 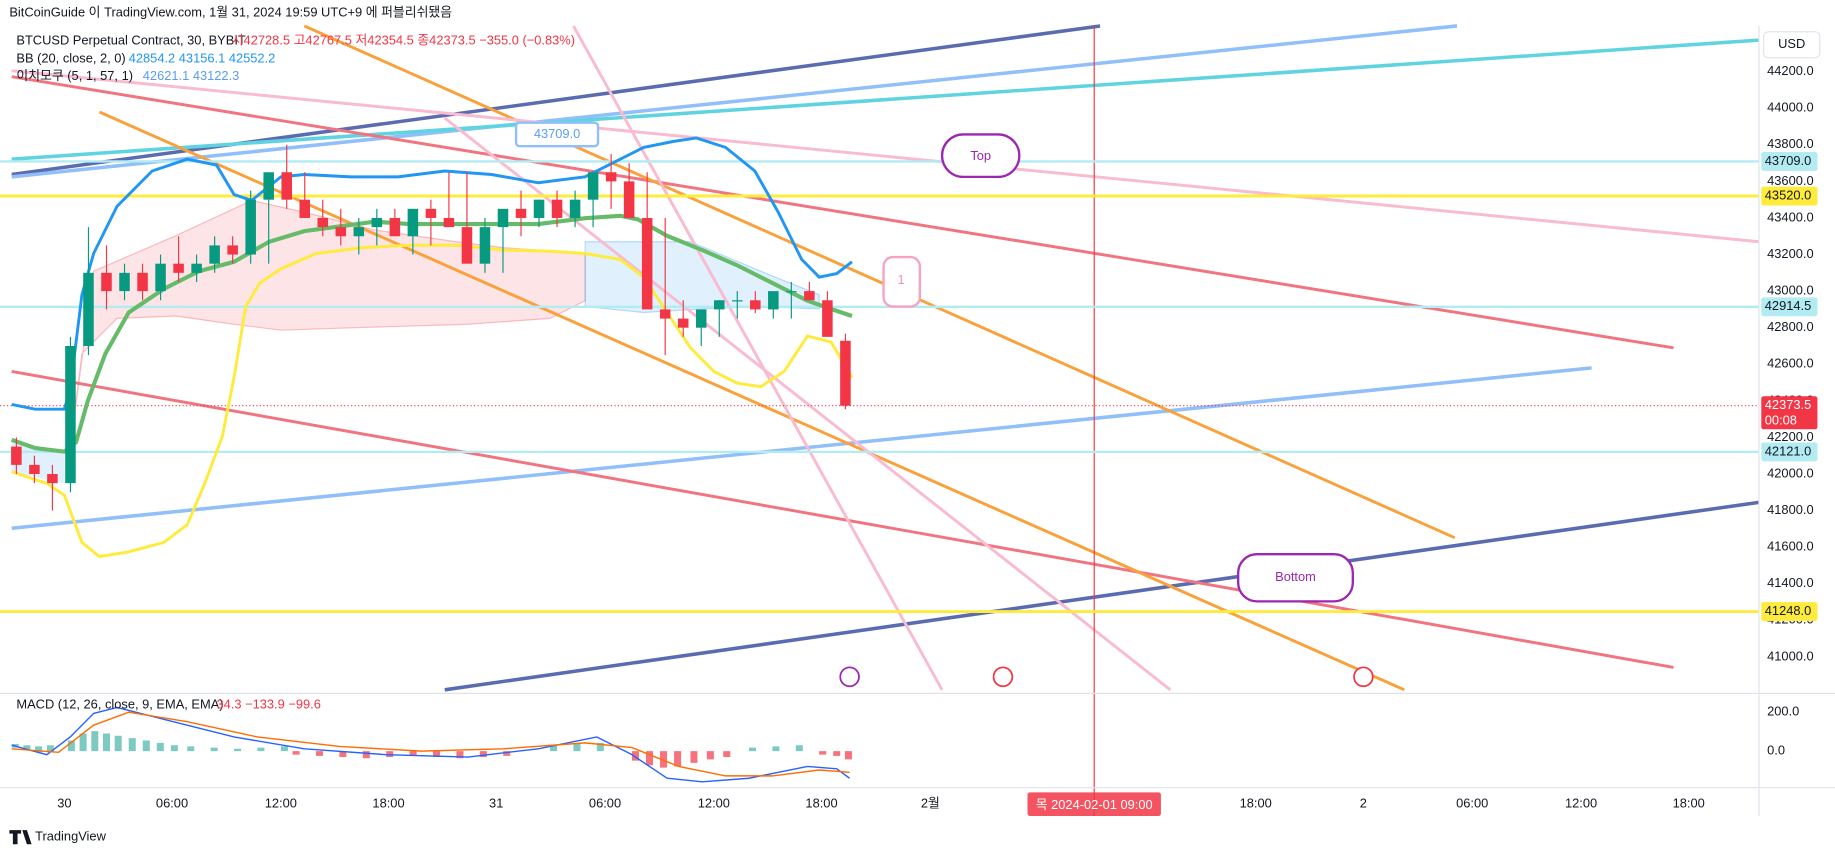 What do you see at coordinates (1790, 216) in the screenshot?
I see `y-tick-label: 43400.0` at bounding box center [1790, 216].